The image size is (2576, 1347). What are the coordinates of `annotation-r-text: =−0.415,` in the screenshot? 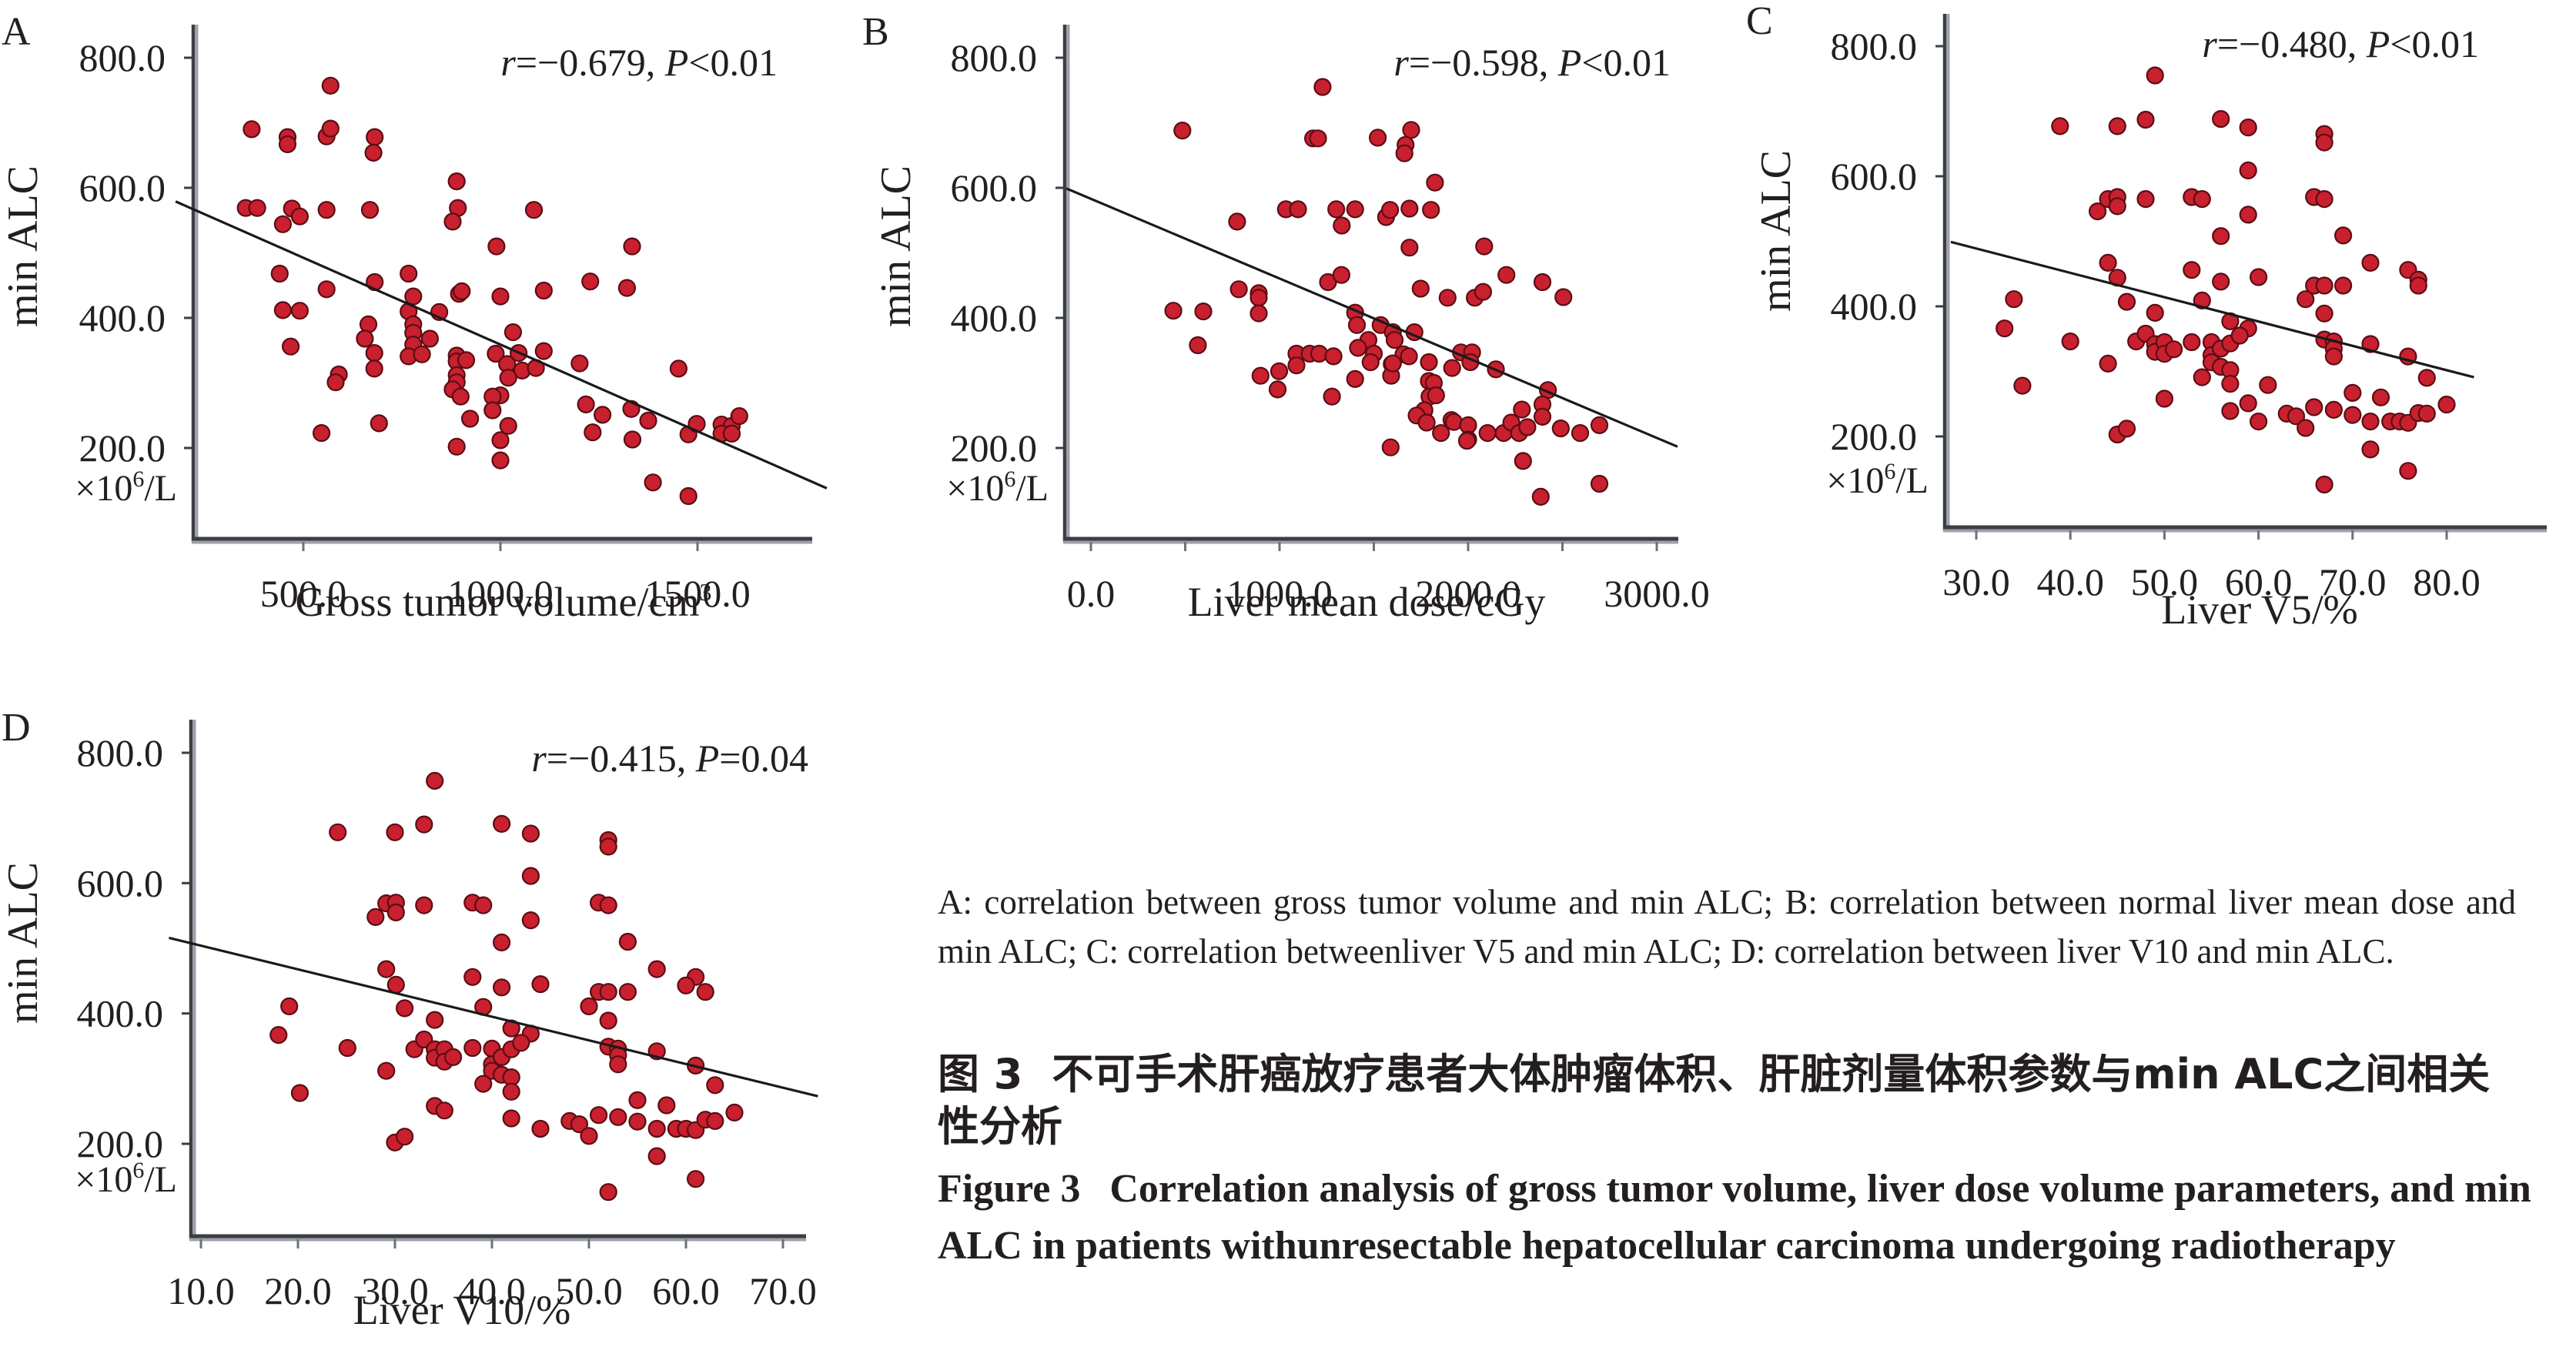 It's located at (622, 758).